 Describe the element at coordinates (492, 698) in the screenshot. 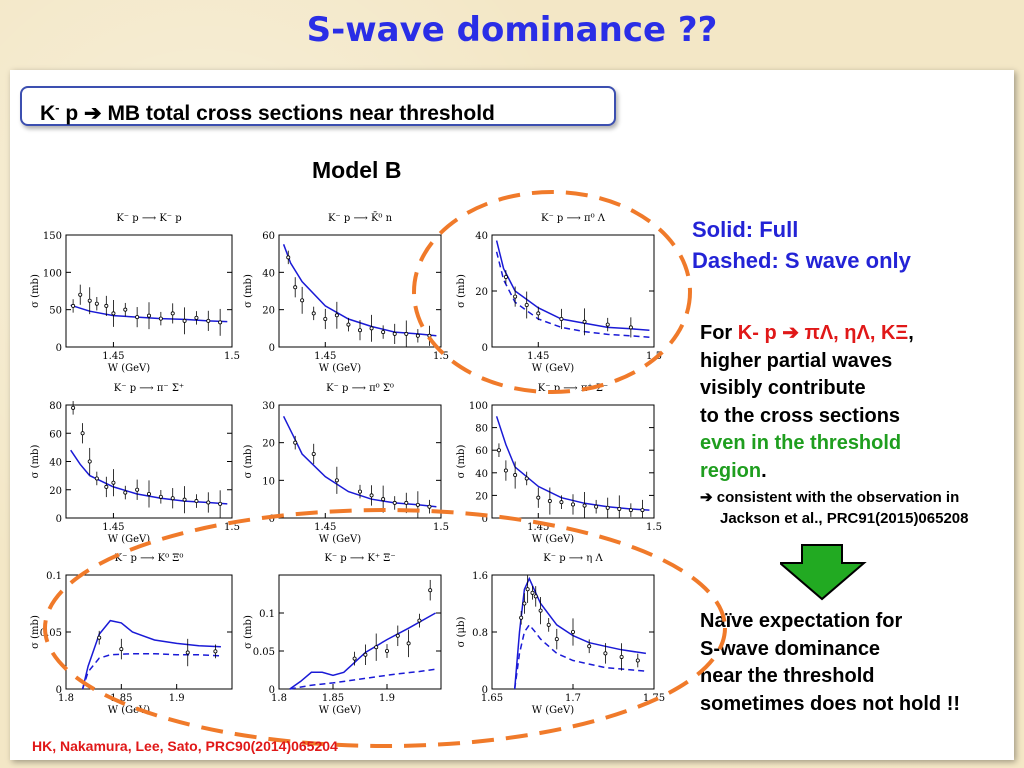

I see `x-tick-label-8-0: 1.65` at that location.